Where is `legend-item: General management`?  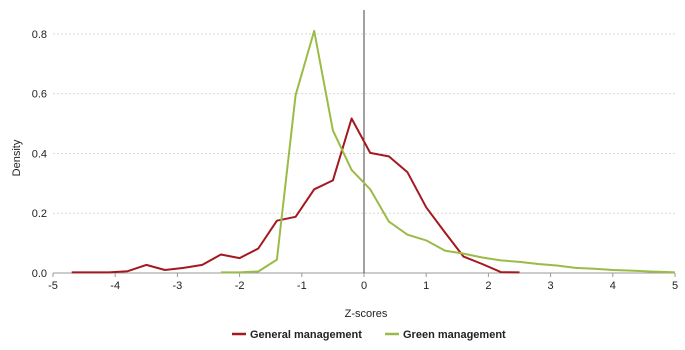 legend-item: General management is located at coordinates (297, 335).